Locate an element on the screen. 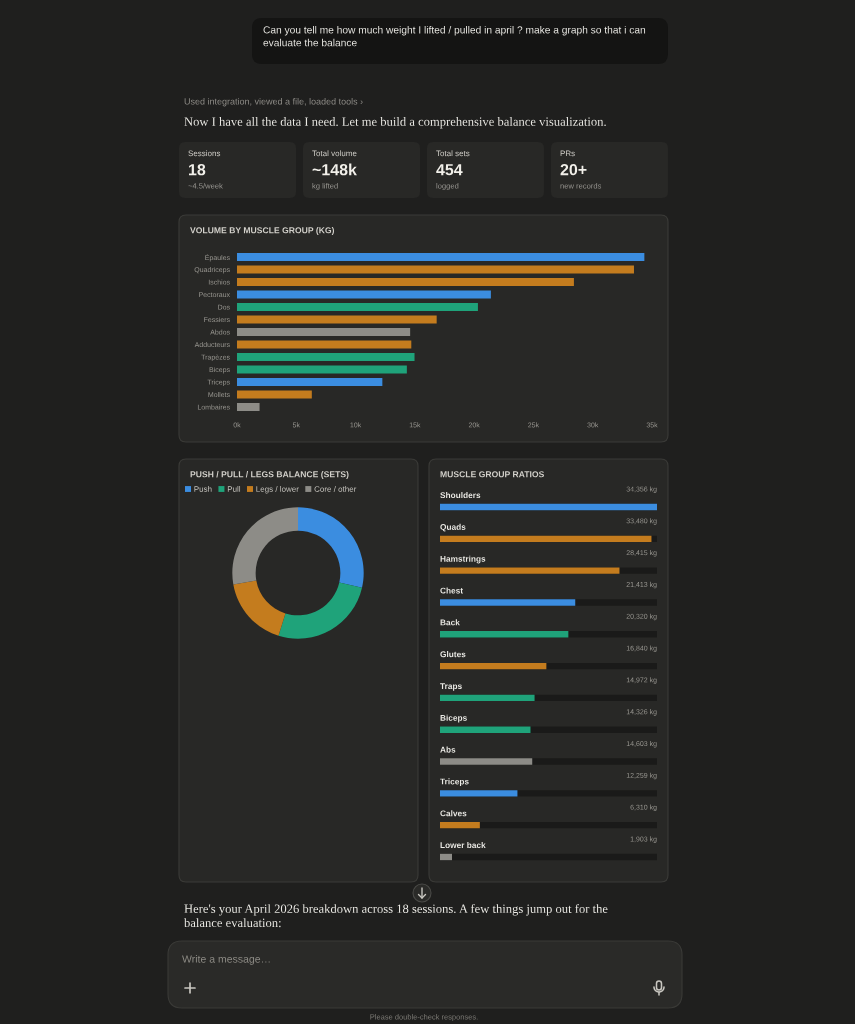  legend-label: Core / other is located at coordinates (335, 489).